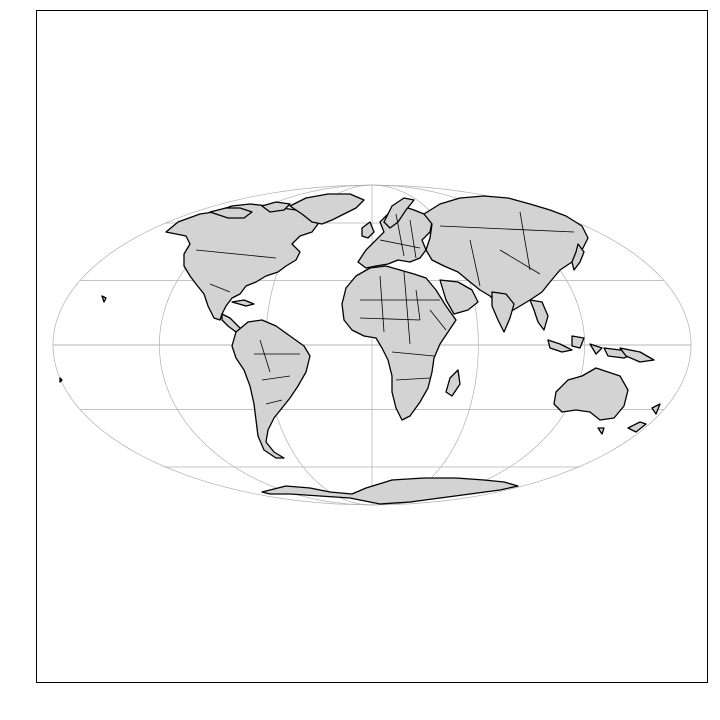 The width and height of the screenshot is (720, 720). Describe the element at coordinates (61, 380) in the screenshot. I see `small-island-sw` at that location.